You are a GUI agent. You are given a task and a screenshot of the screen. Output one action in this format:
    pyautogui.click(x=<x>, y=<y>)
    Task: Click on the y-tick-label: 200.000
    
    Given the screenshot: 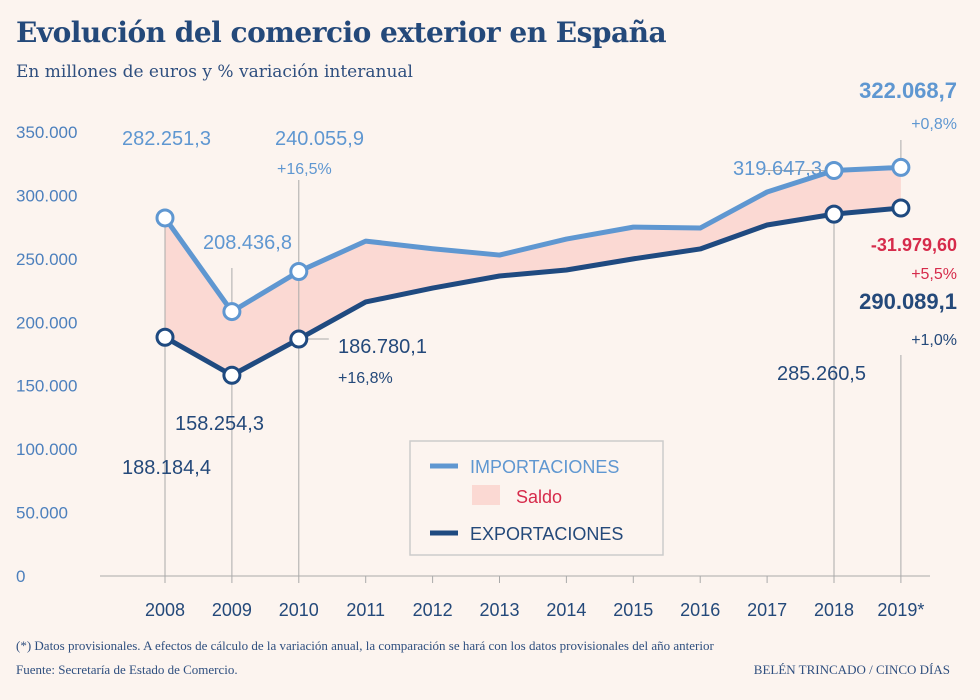 What is the action you would take?
    pyautogui.click(x=46, y=322)
    